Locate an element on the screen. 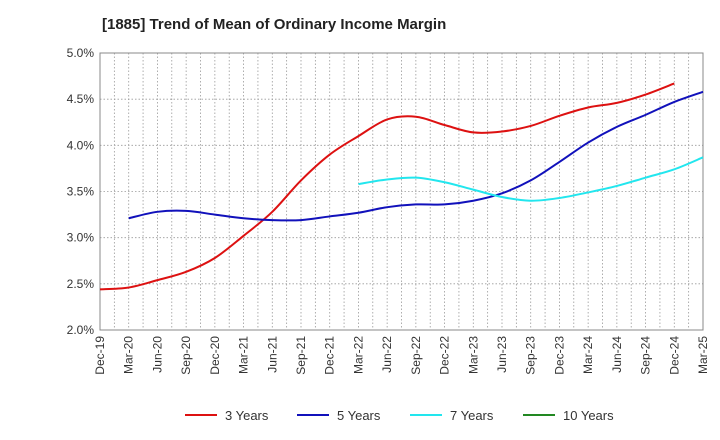 The height and width of the screenshot is (440, 720). x-tick-label: Sep-23 is located at coordinates (531, 355).